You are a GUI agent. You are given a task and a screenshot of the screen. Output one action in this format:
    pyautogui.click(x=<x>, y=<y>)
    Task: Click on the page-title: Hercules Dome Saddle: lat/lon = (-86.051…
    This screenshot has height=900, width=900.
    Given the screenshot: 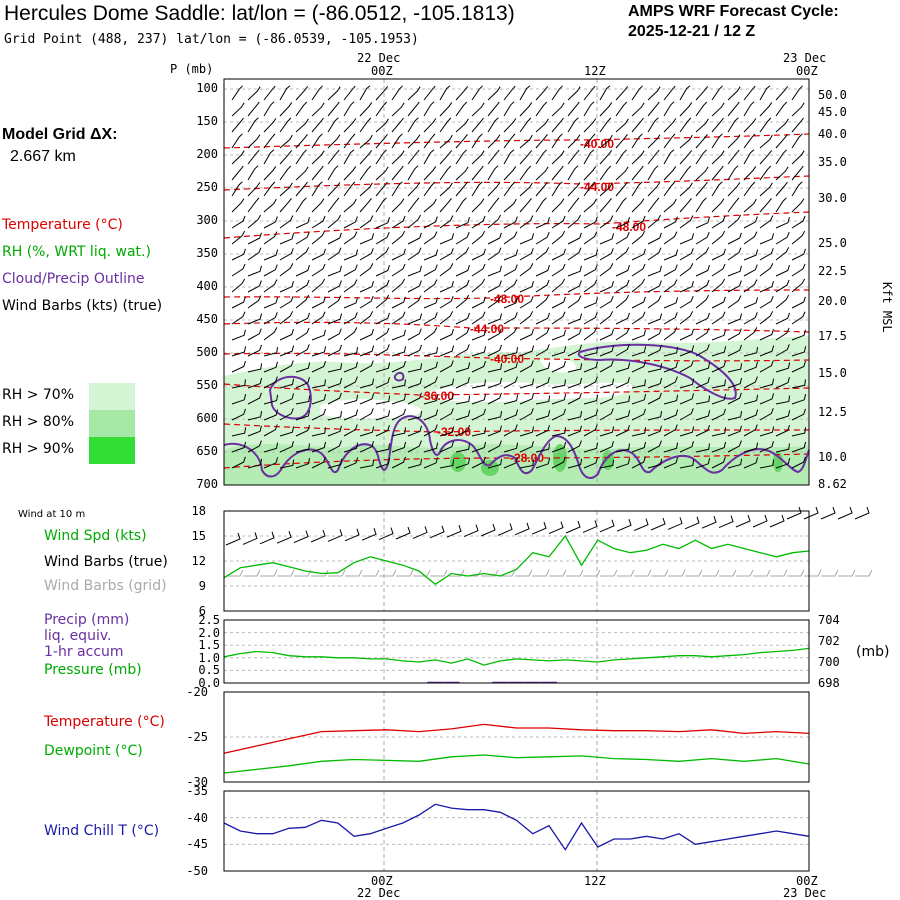 What is the action you would take?
    pyautogui.click(x=259, y=13)
    